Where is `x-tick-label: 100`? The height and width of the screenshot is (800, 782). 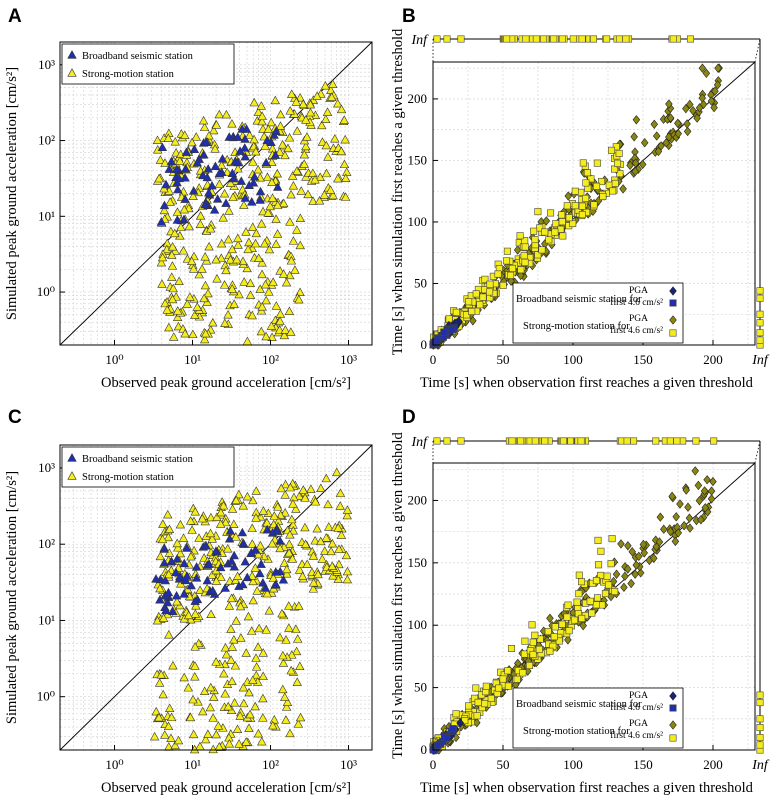
x-tick-label: 100 is located at coordinates (573, 359).